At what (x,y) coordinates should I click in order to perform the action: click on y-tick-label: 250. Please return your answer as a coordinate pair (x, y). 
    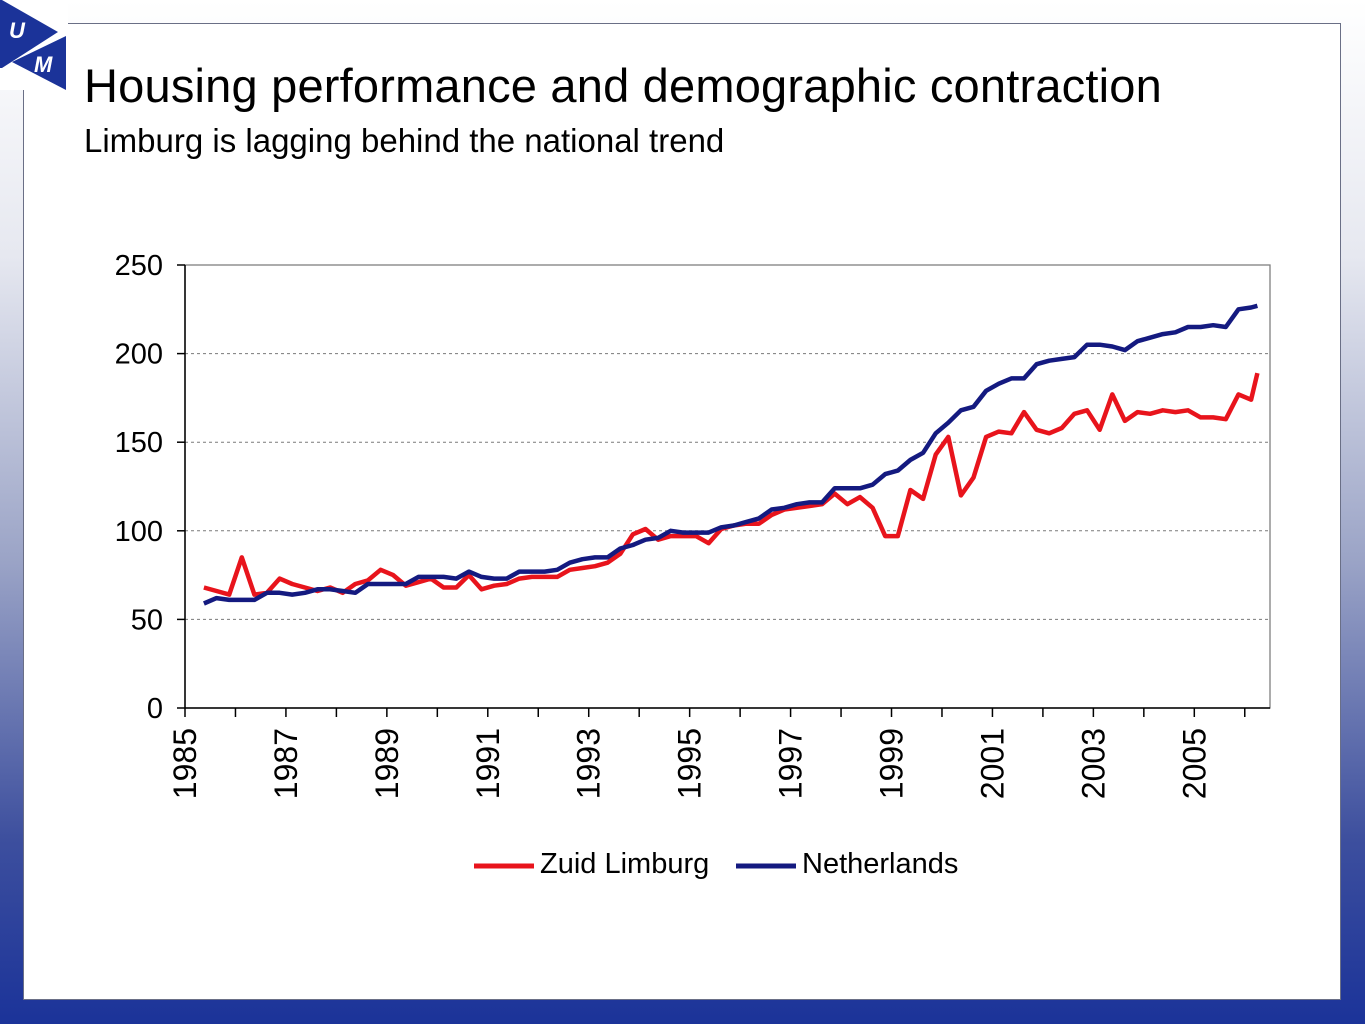
    Looking at the image, I should click on (139, 266).